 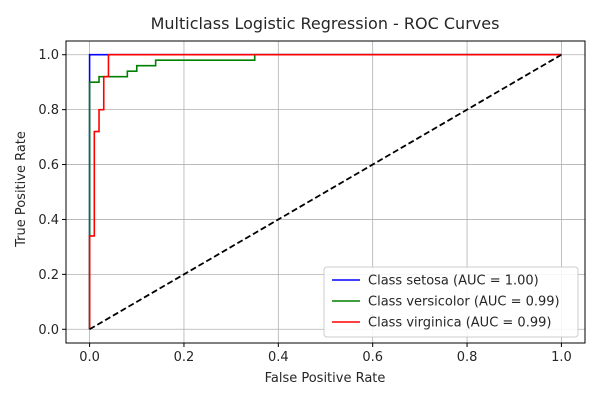 What do you see at coordinates (278, 357) in the screenshot?
I see `x-tick-label-2: 0.4` at bounding box center [278, 357].